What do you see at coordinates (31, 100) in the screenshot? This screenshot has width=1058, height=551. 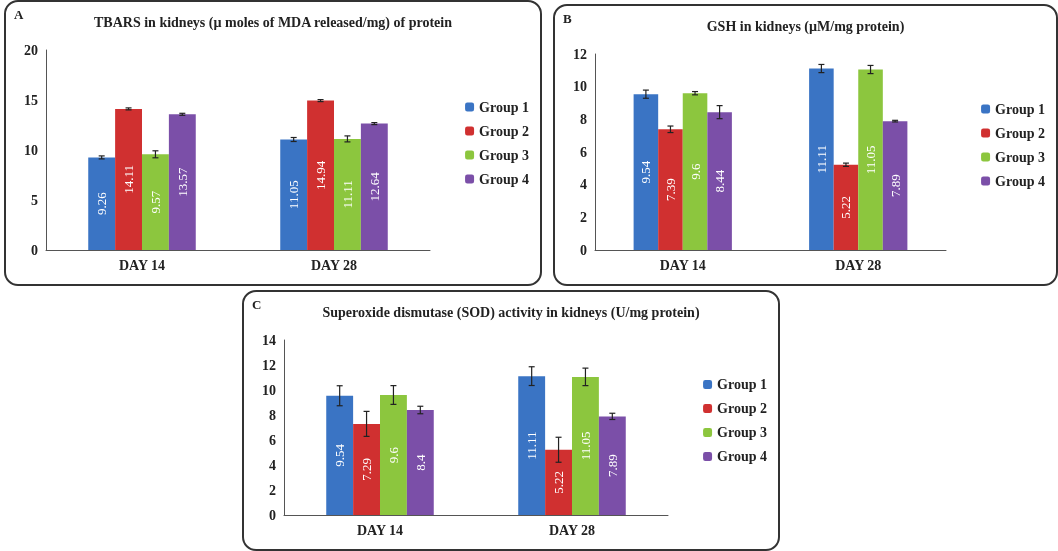 I see `y-tick-label: 15` at bounding box center [31, 100].